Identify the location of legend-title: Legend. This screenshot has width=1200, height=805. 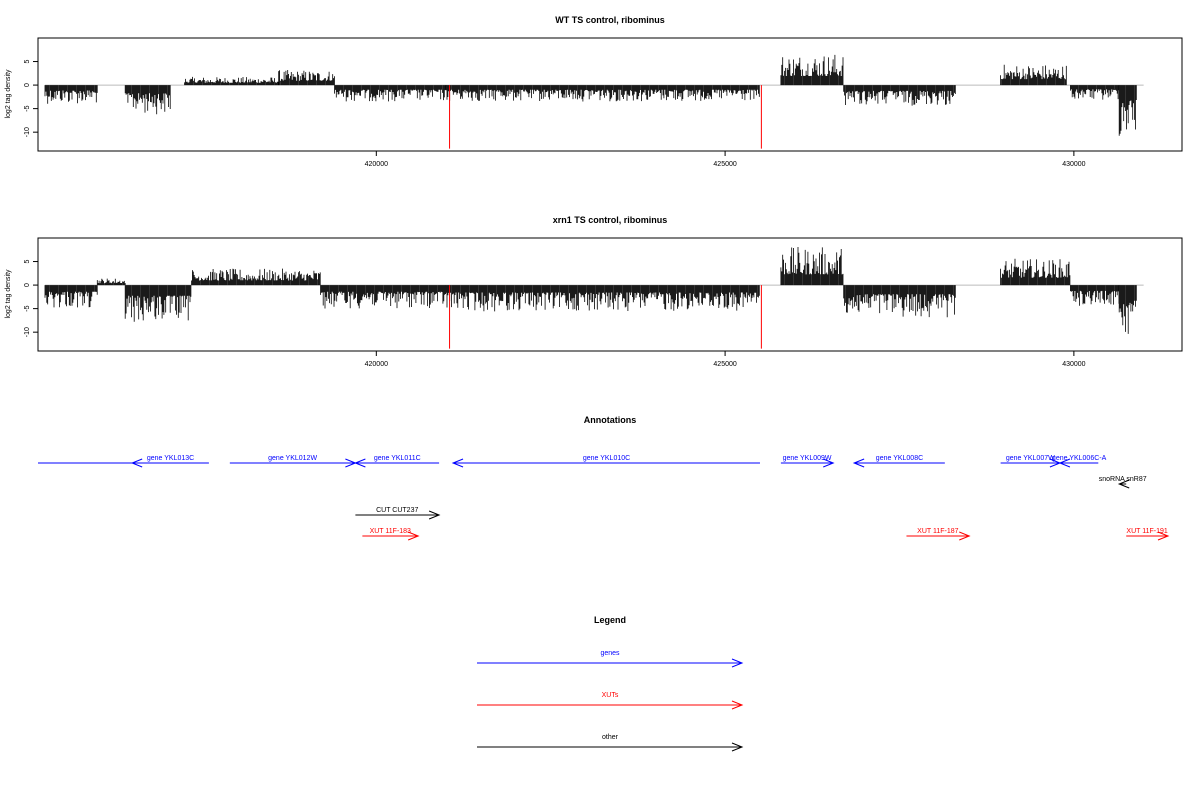
(610, 620).